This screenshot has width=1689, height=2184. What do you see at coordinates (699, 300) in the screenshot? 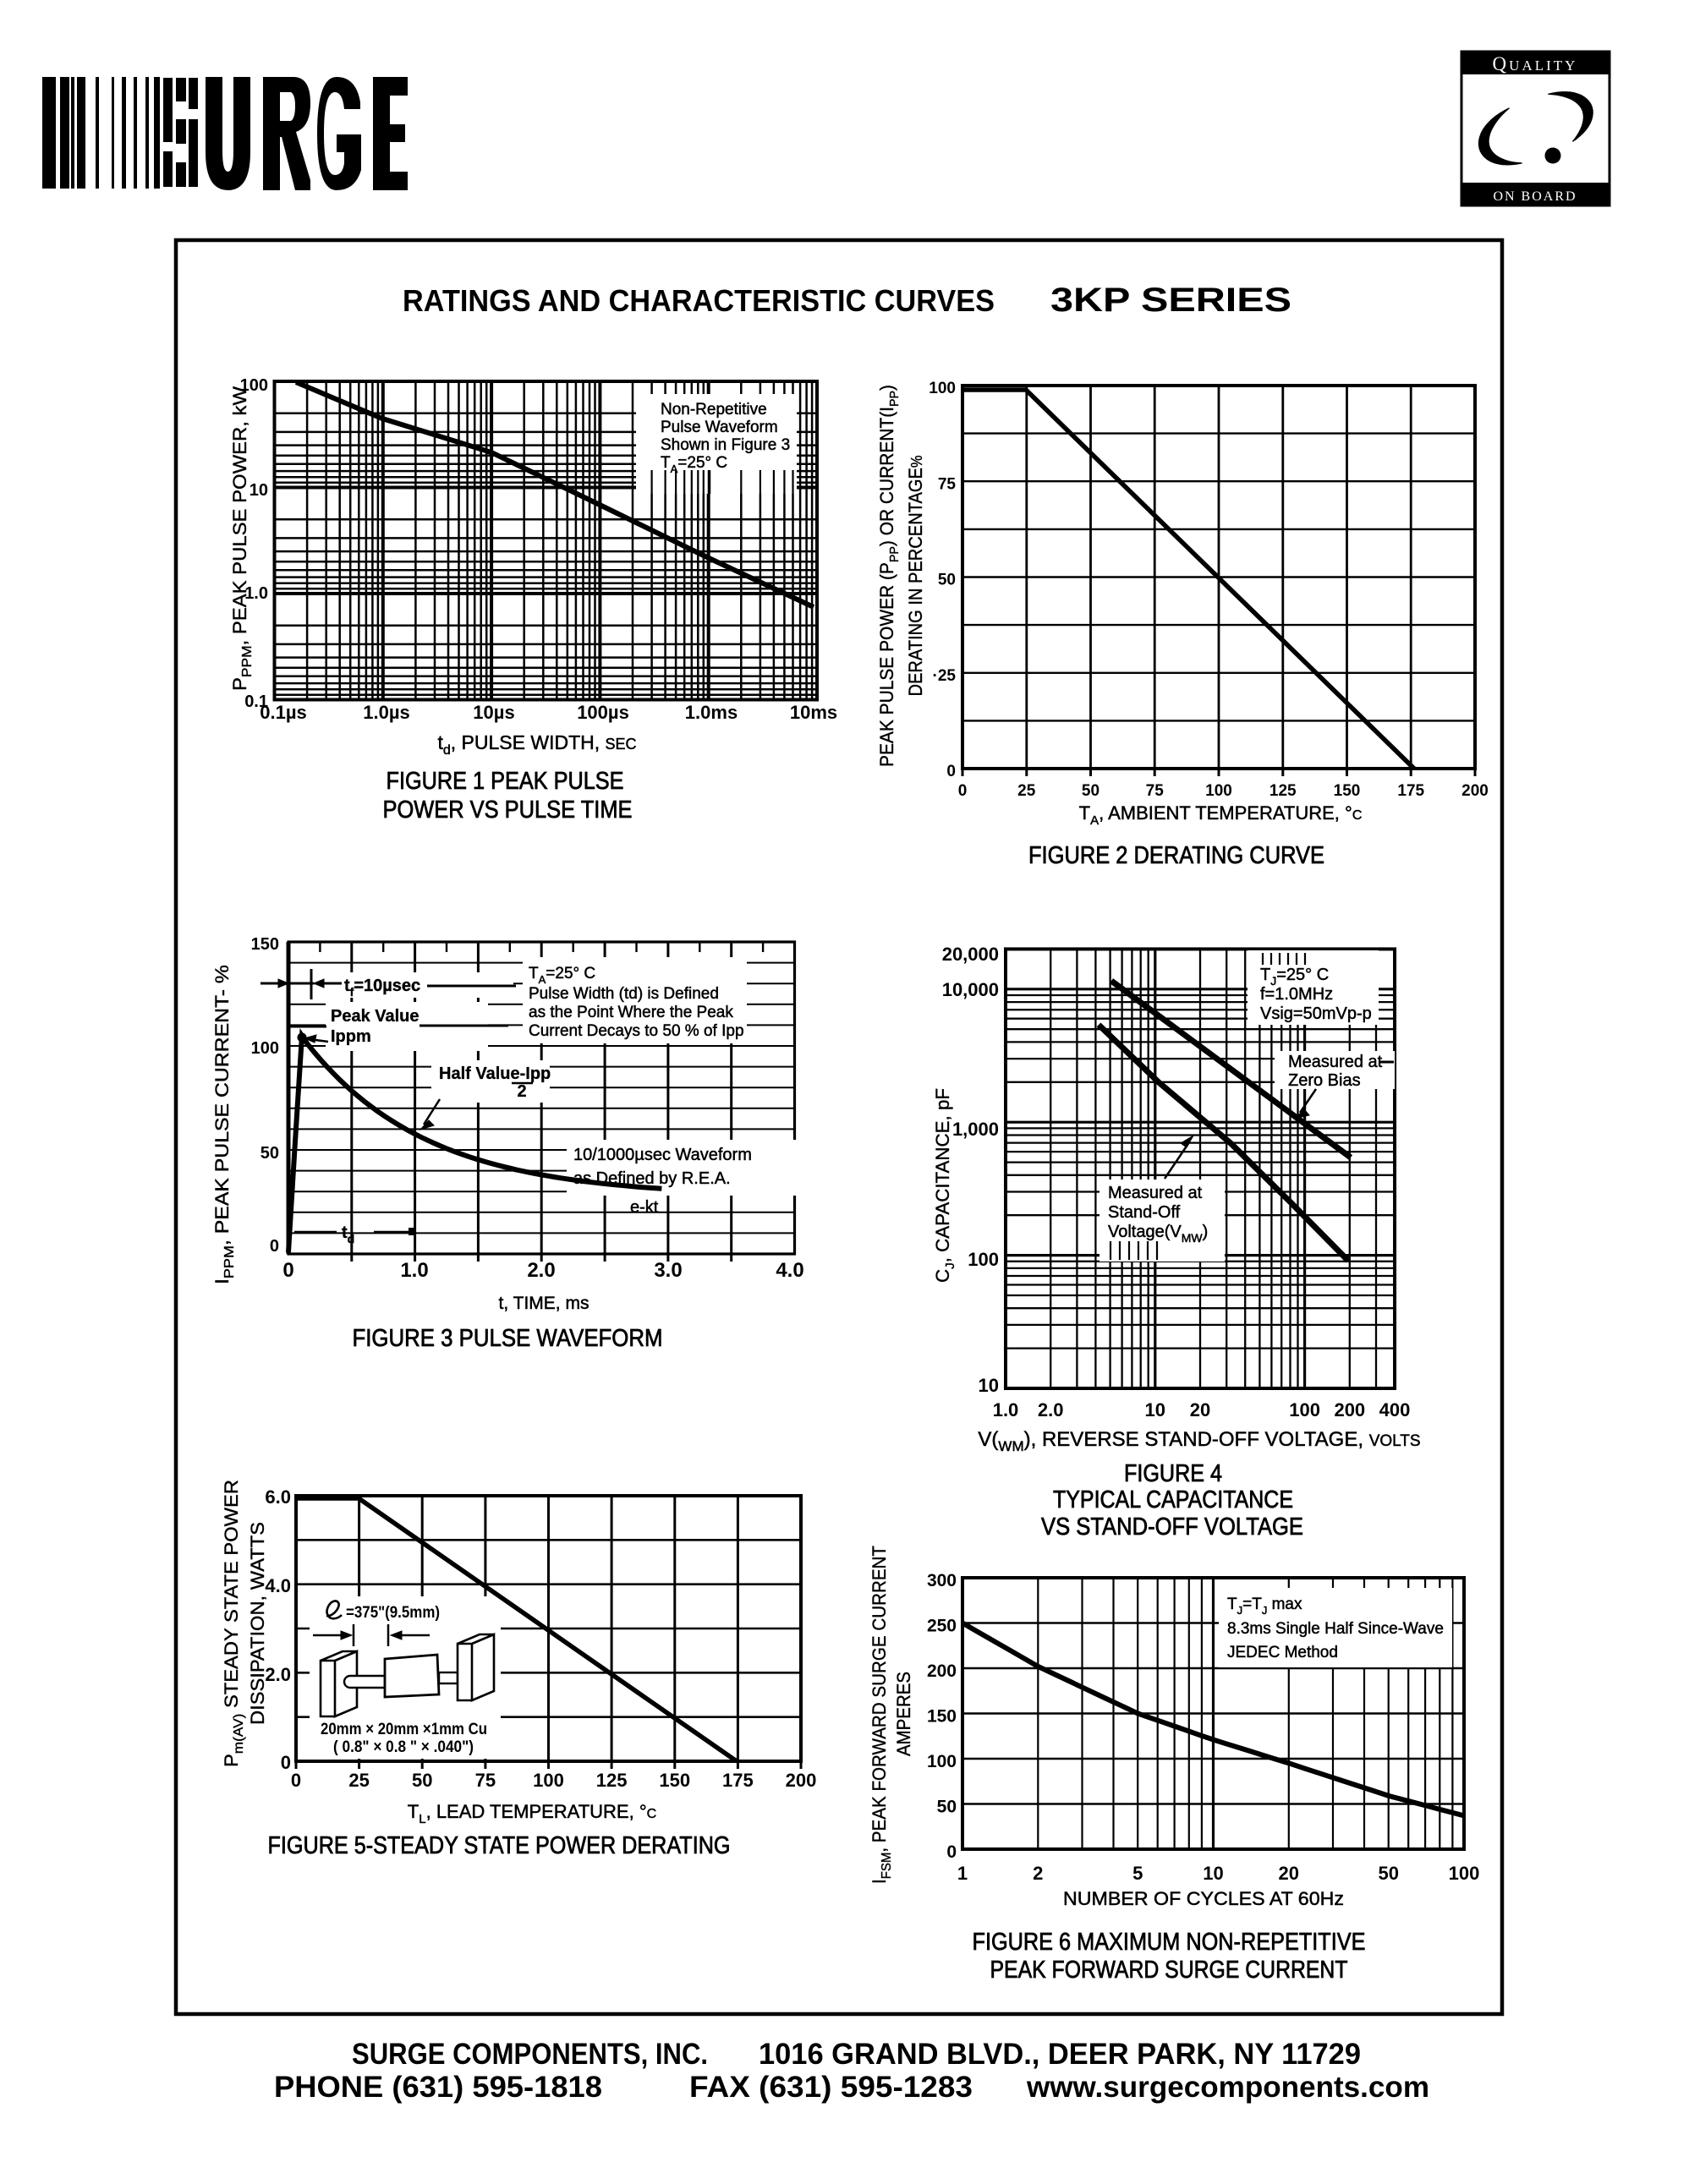
I see `svg-text:RATINGS AND CHARACTERISTIC CUR: RATINGS AND CHARACTERISTIC CURVES` at bounding box center [699, 300].